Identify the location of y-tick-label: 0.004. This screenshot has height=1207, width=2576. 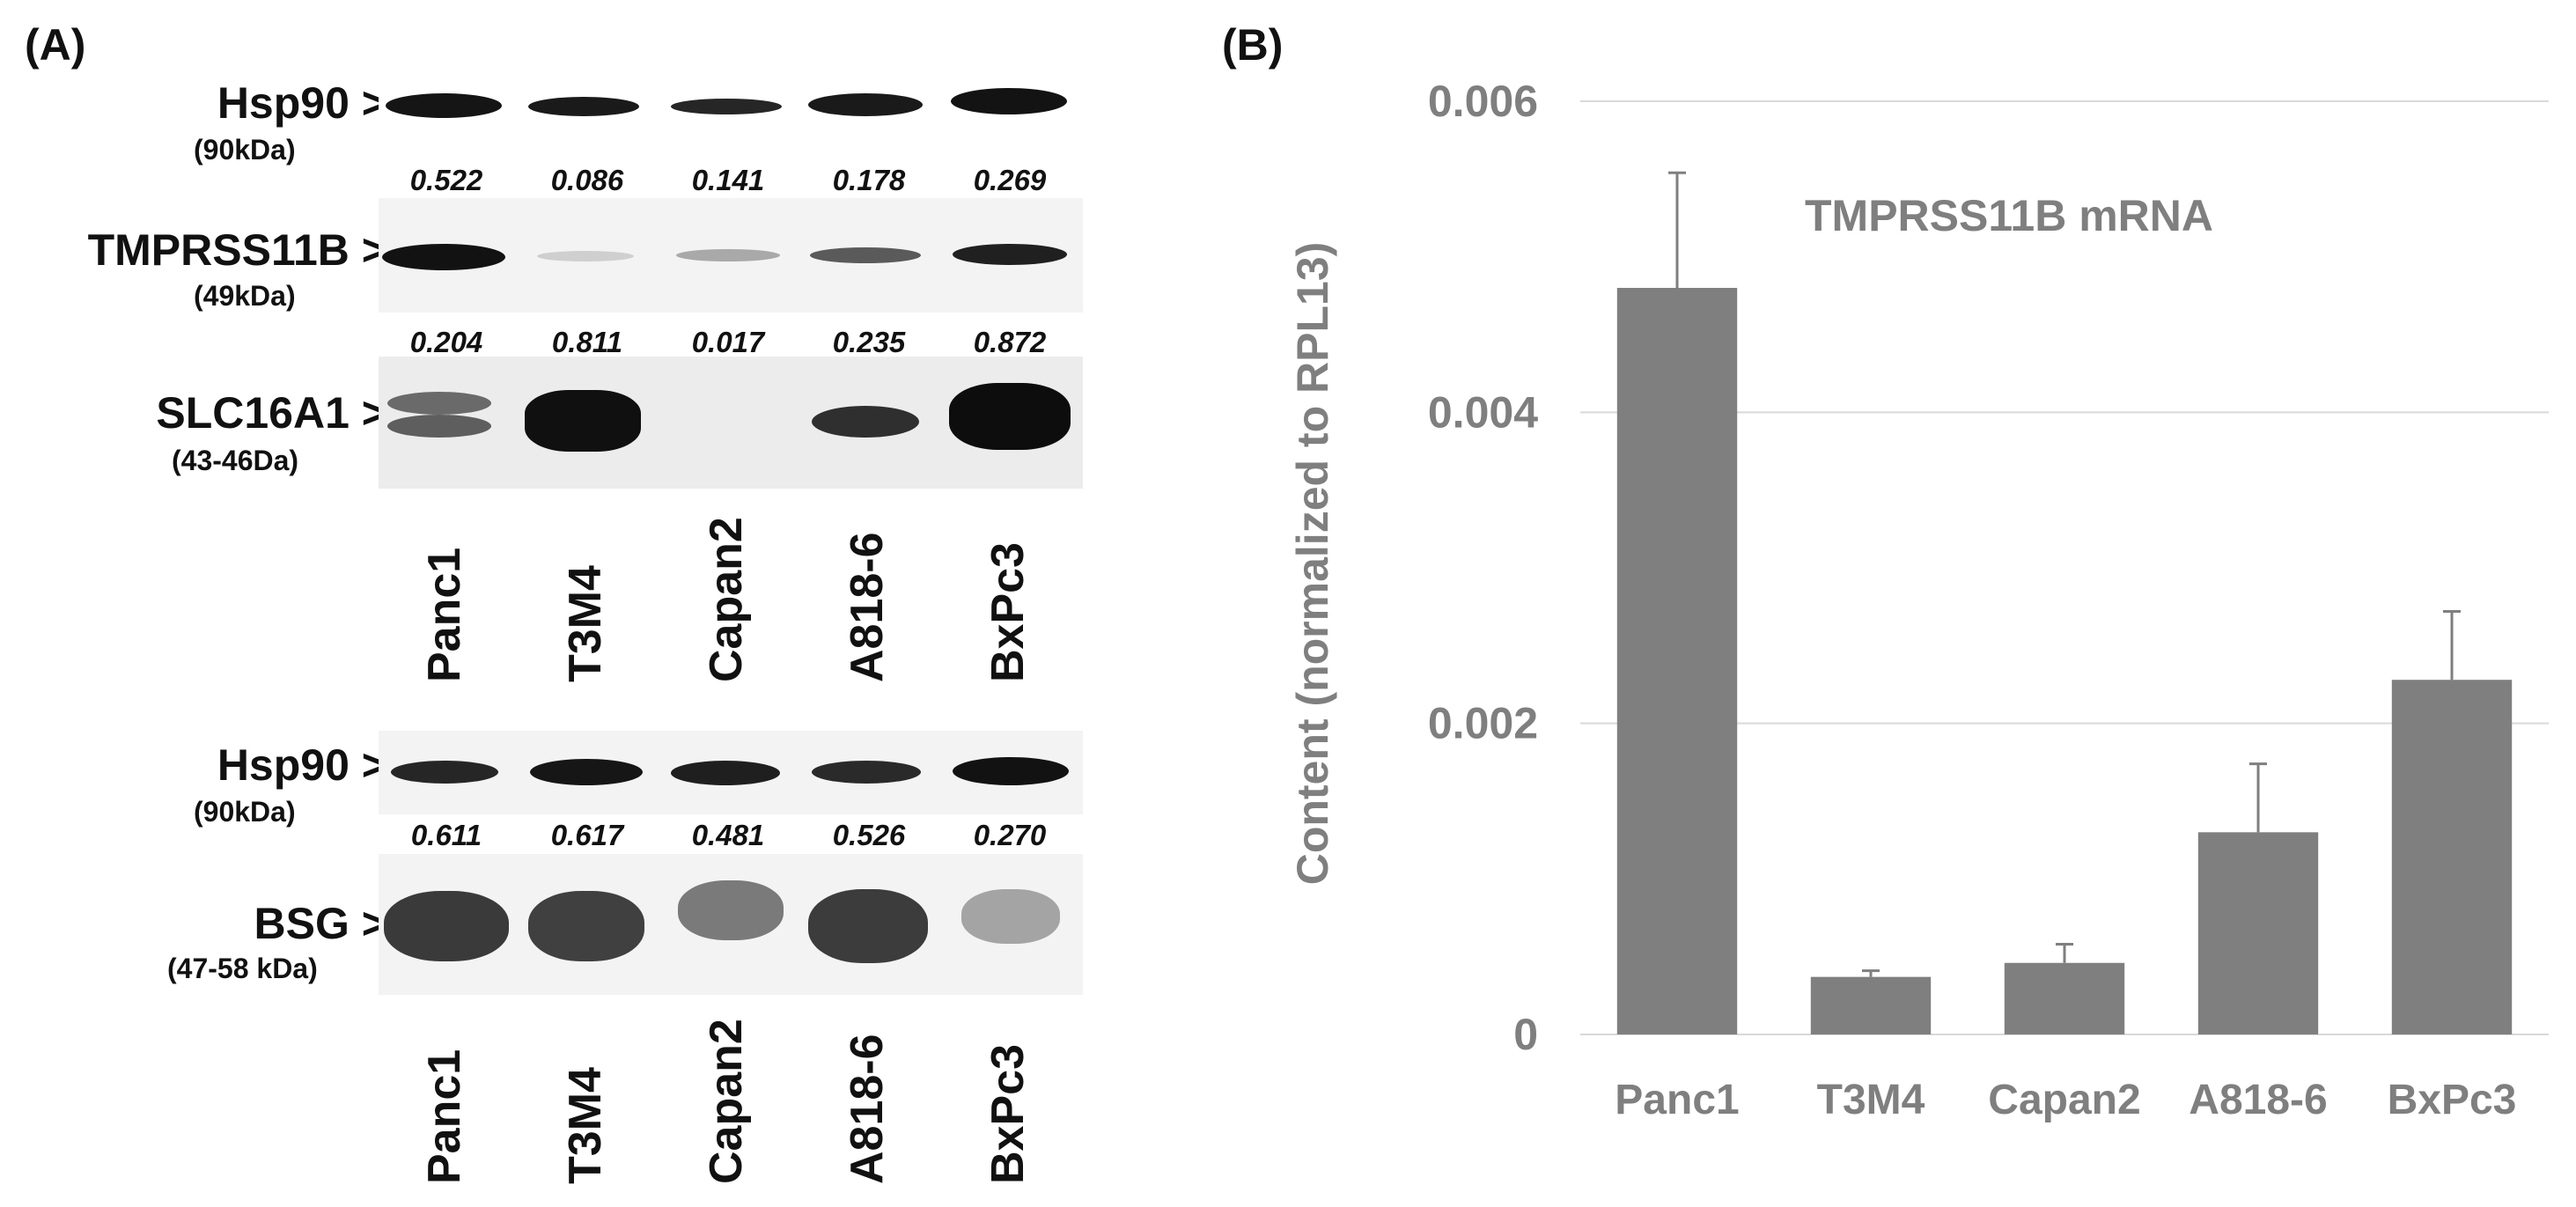
(1483, 412).